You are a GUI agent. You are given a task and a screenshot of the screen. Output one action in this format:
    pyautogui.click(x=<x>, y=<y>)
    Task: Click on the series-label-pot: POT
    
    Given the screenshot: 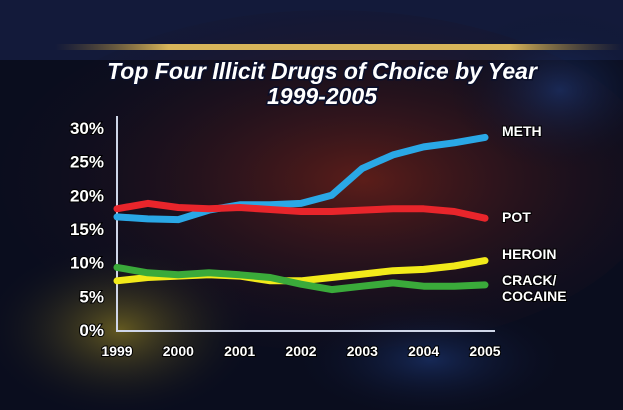 What is the action you would take?
    pyautogui.click(x=516, y=217)
    